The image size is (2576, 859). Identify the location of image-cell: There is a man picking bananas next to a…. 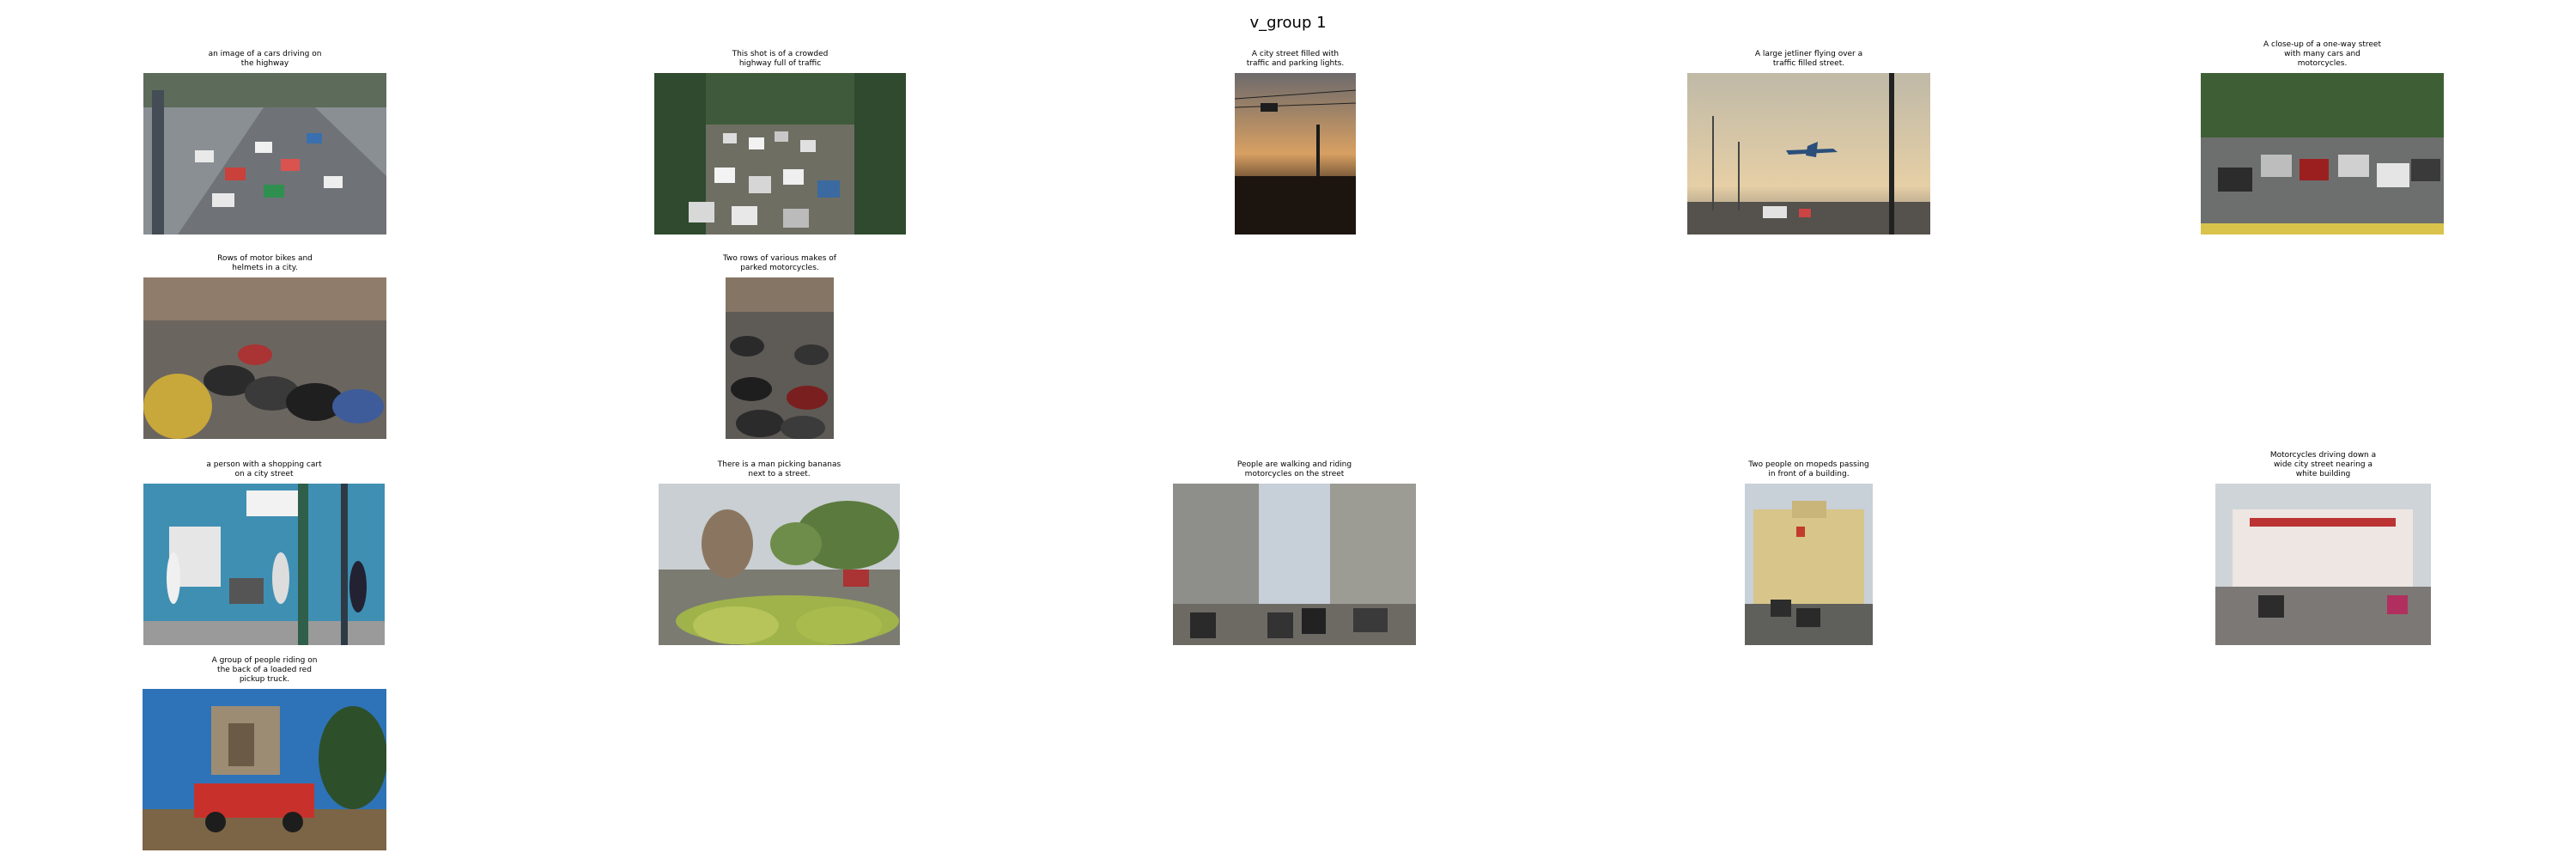
(779, 552).